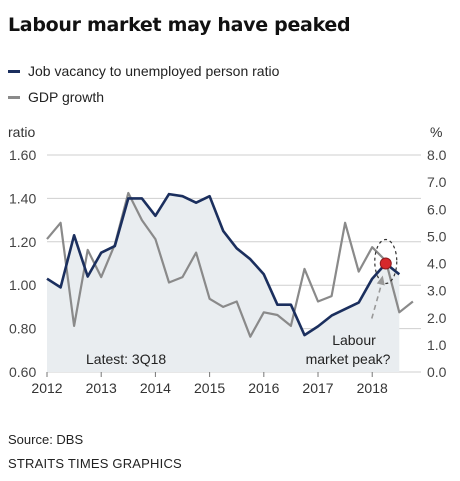  I want to click on peak-arrow-line, so click(377, 299).